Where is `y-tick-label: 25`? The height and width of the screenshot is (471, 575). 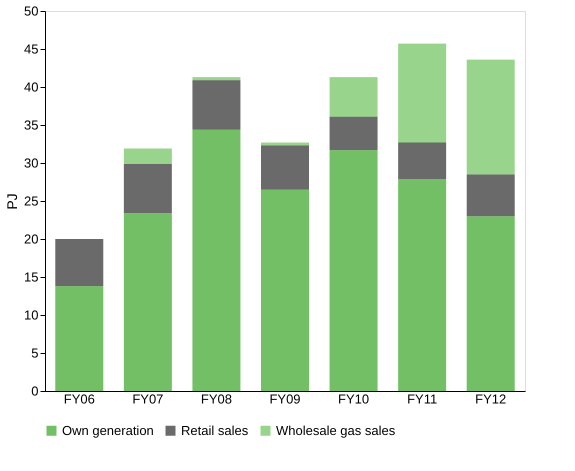 y-tick-label: 25 is located at coordinates (31, 201).